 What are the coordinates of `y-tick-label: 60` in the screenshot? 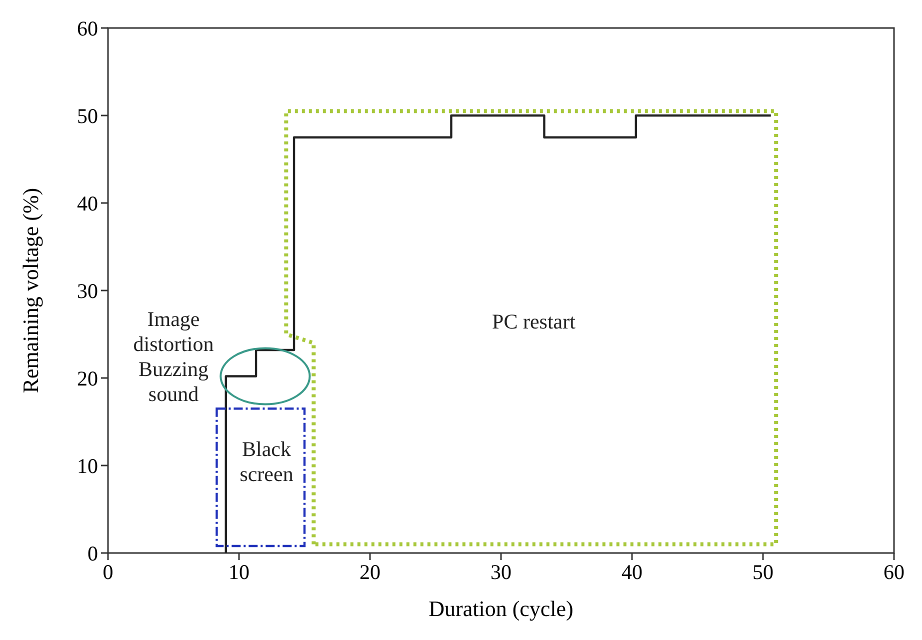 It's located at (87, 28).